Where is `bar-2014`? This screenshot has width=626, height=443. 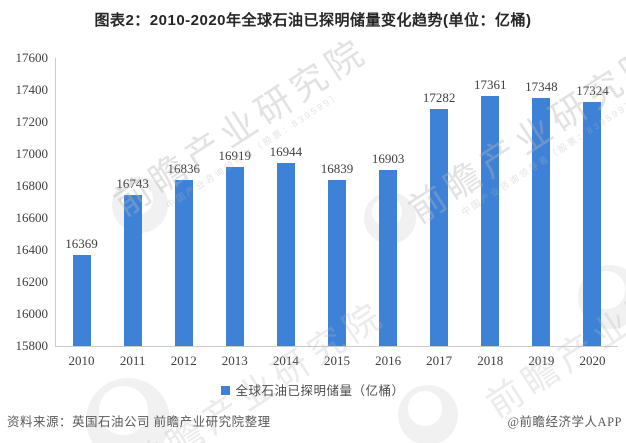
bar-2014 is located at coordinates (285, 254).